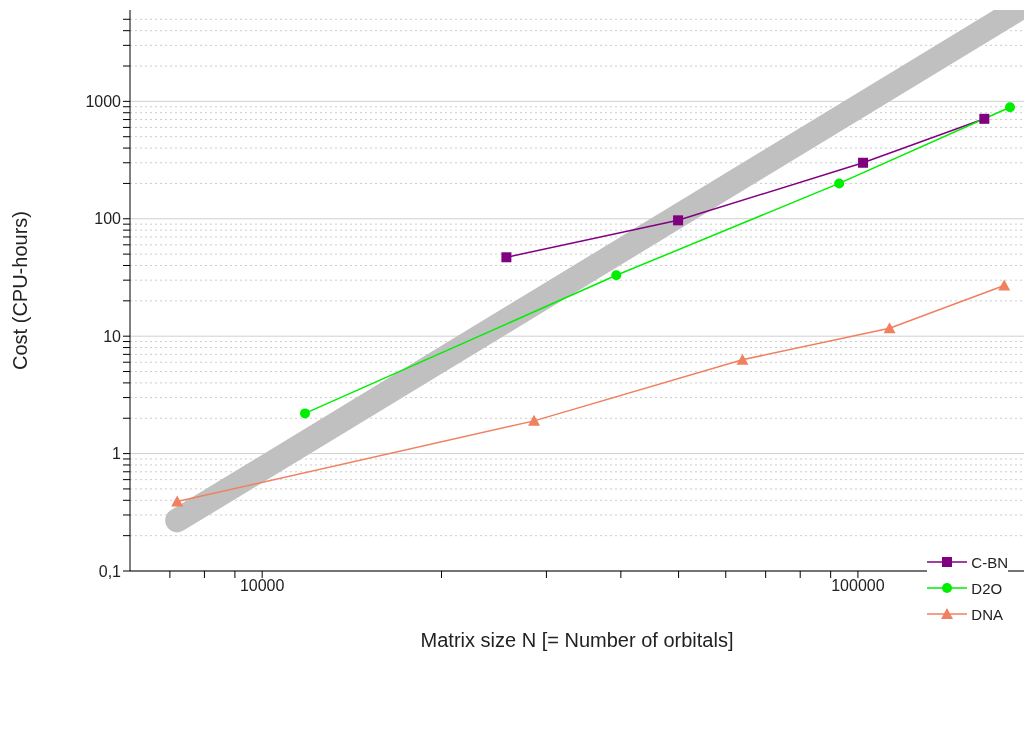  I want to click on y-tick-label: 10, so click(112, 336).